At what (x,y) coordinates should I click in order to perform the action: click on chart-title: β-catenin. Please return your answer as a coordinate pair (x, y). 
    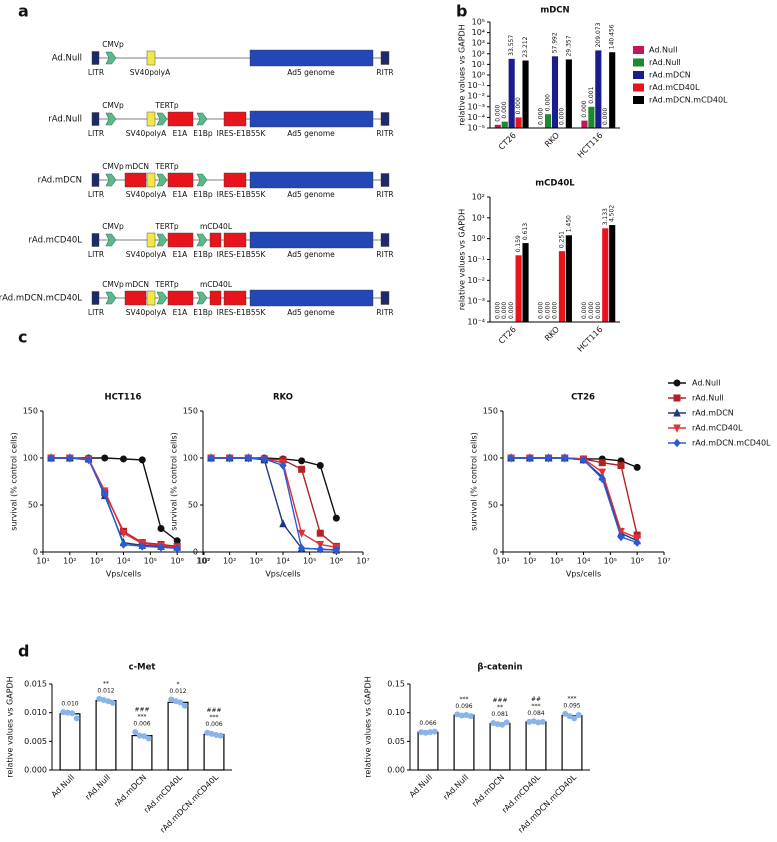
    Looking at the image, I should click on (499, 668).